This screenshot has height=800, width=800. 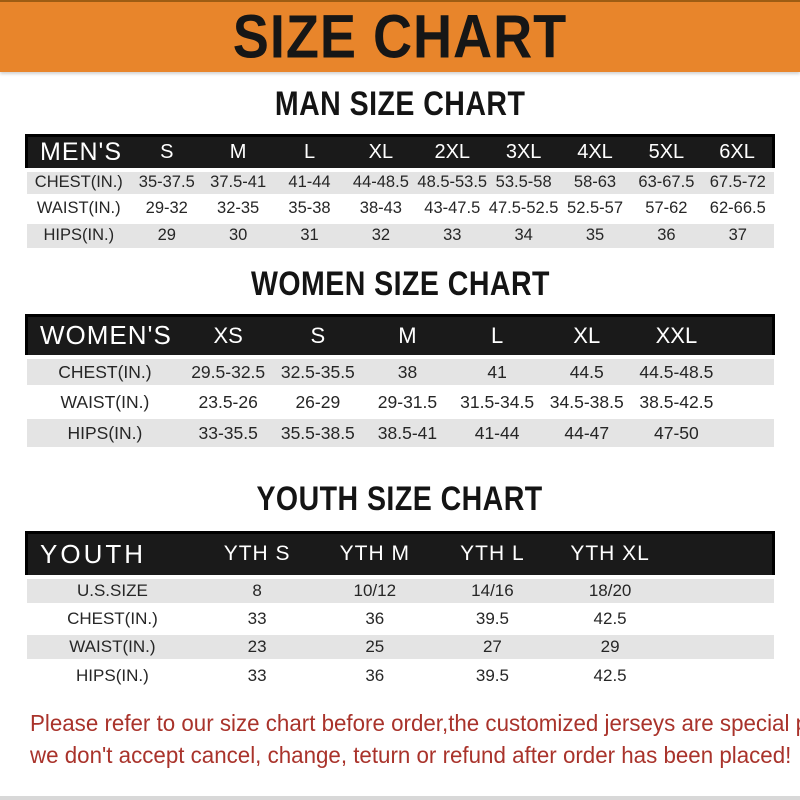 I want to click on size-column-header: YTH L, so click(x=492, y=554).